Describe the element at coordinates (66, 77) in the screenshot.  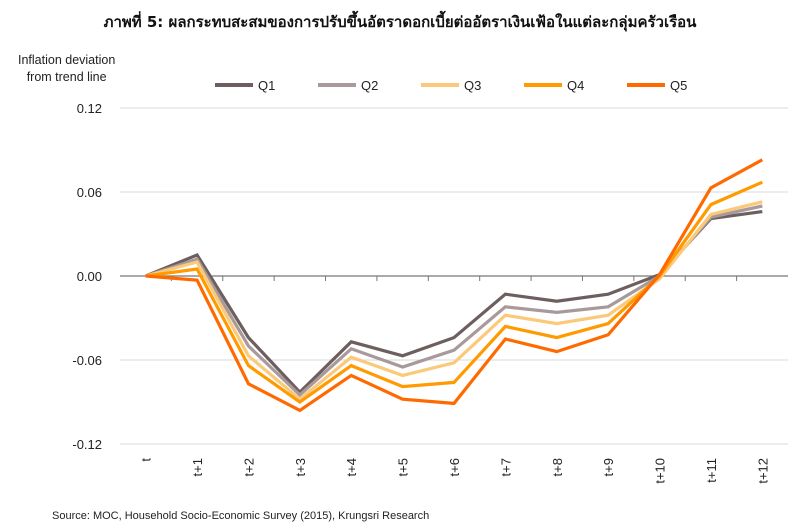
I see `y-axis-label-line: from trend line` at that location.